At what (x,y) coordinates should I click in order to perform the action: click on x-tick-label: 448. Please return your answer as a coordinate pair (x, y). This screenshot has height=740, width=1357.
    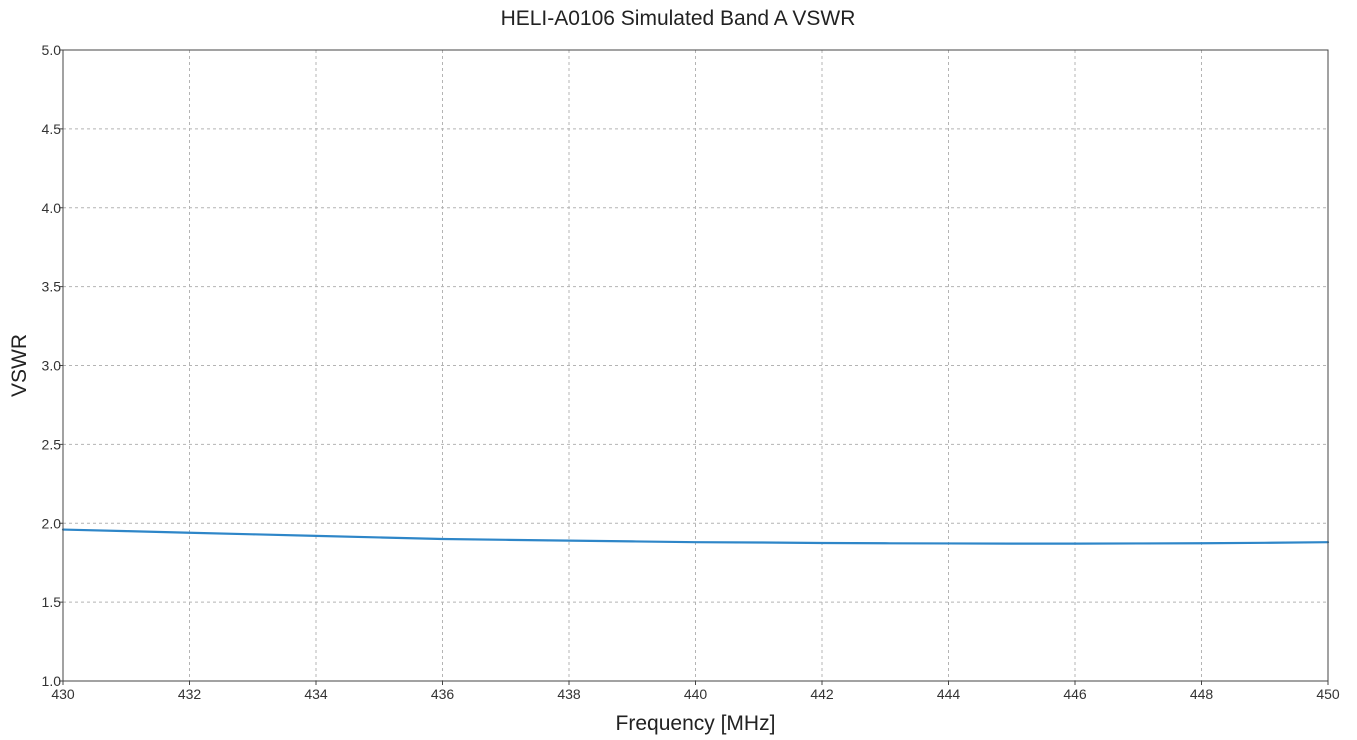
    Looking at the image, I should click on (1202, 694).